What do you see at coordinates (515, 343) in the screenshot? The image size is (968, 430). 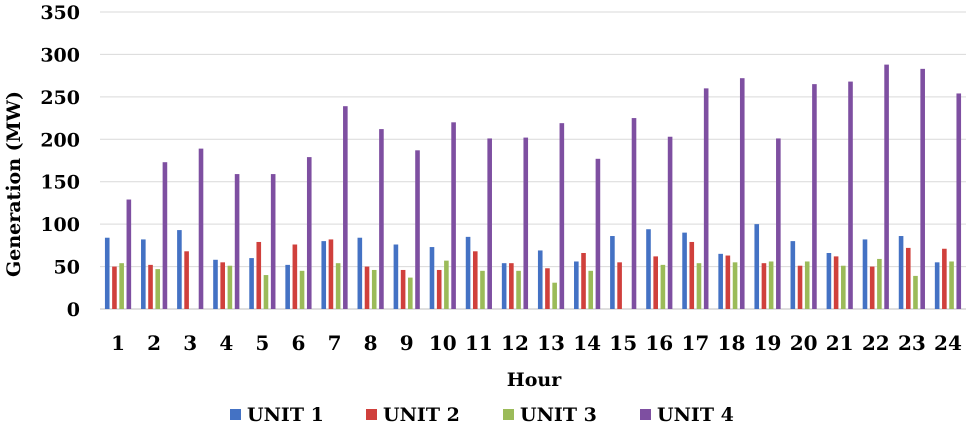 I see `x-tick-label: 12` at bounding box center [515, 343].